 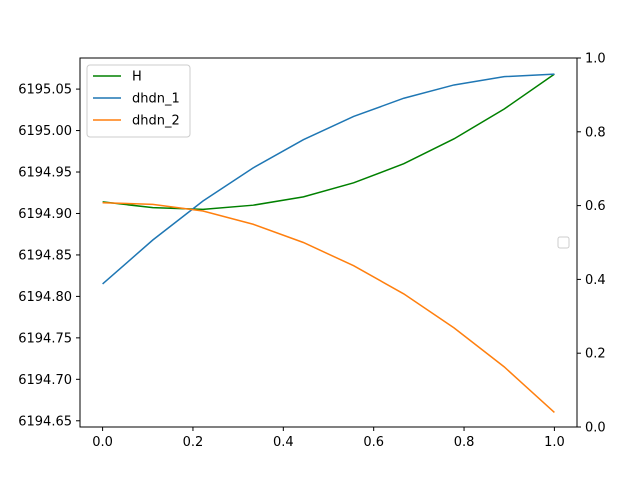 I want to click on y-tick-label: 6194.75, so click(x=45, y=338).